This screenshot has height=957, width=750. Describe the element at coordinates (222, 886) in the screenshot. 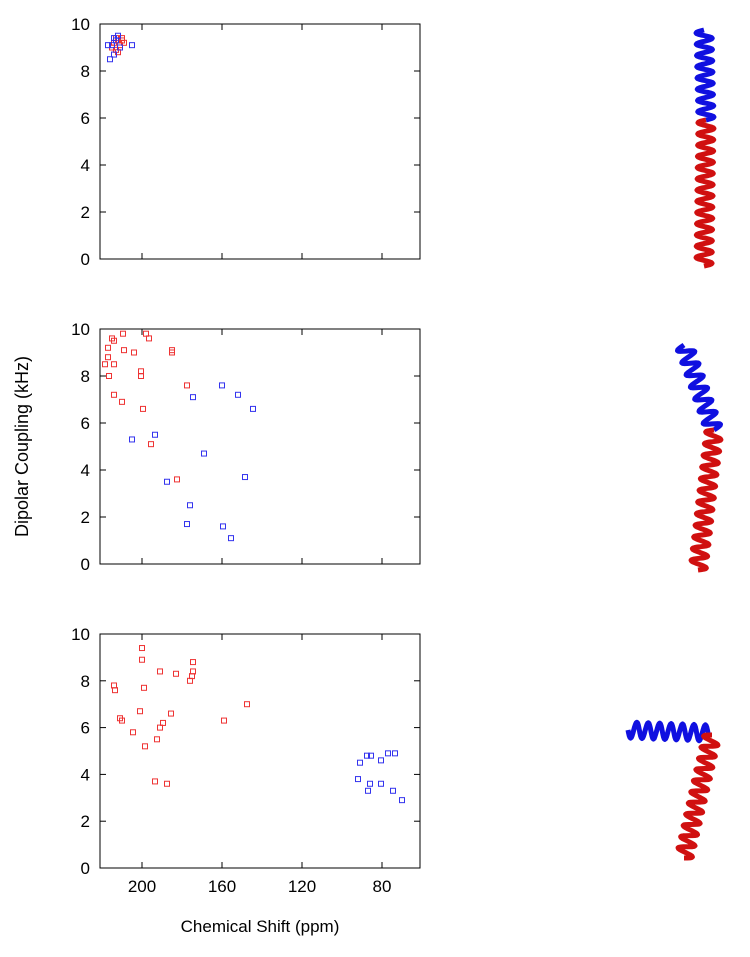

I see `x-tick-label: 160` at that location.